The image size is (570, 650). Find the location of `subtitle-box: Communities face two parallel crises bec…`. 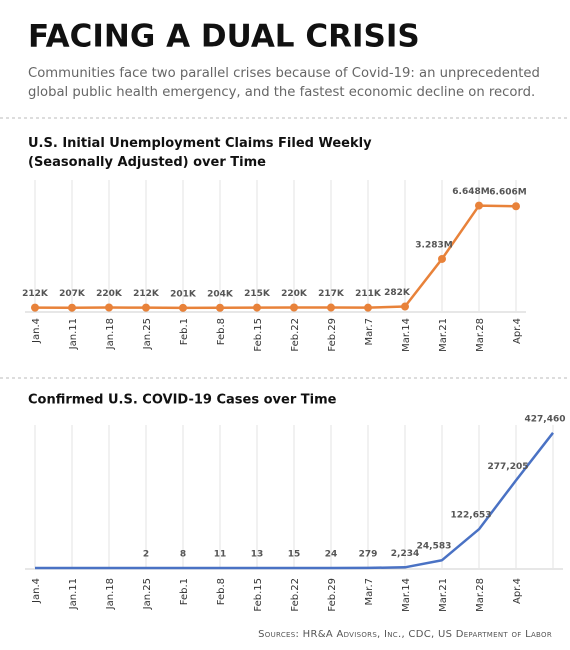

subtitle-box: Communities face two parallel crises bec… is located at coordinates (284, 83).